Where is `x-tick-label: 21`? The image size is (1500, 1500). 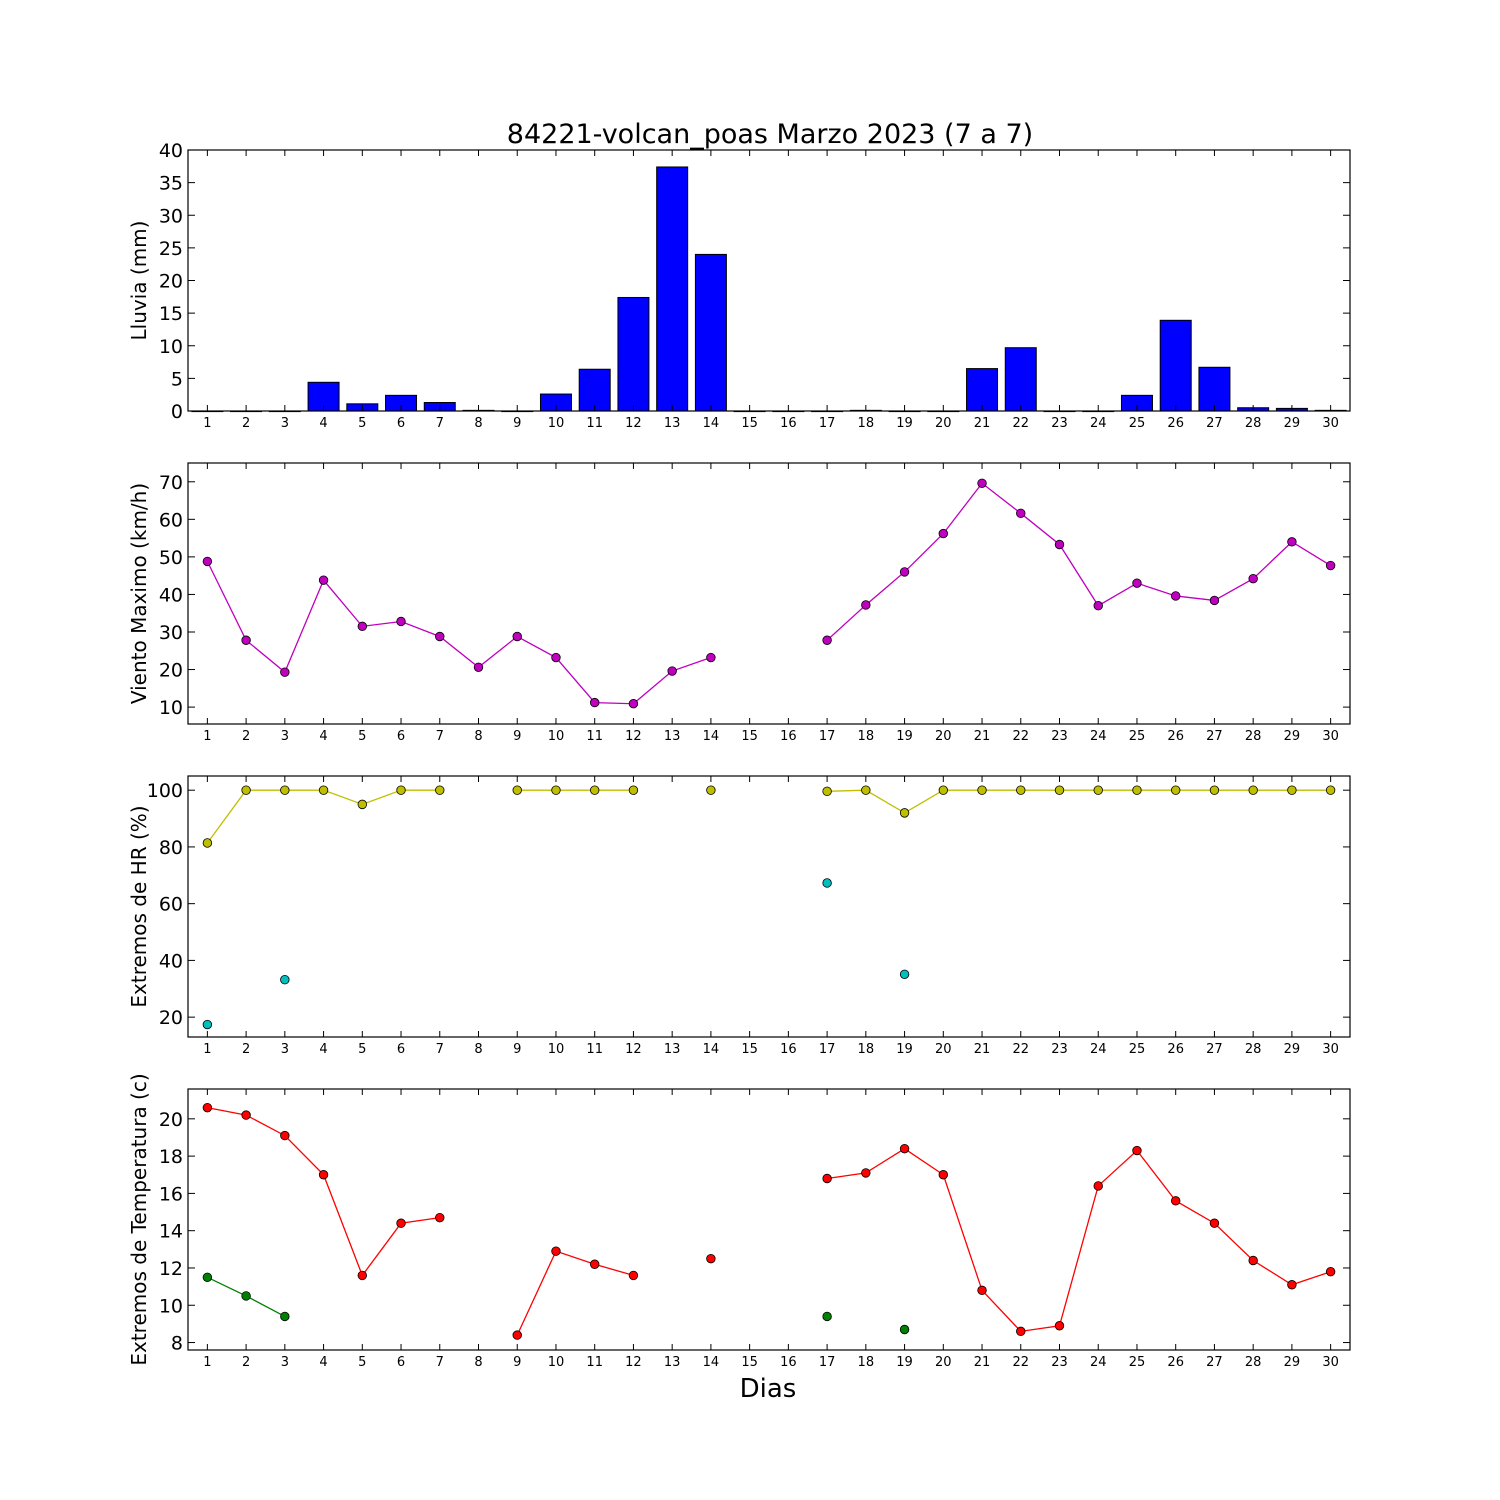
x-tick-label: 21 is located at coordinates (982, 1049).